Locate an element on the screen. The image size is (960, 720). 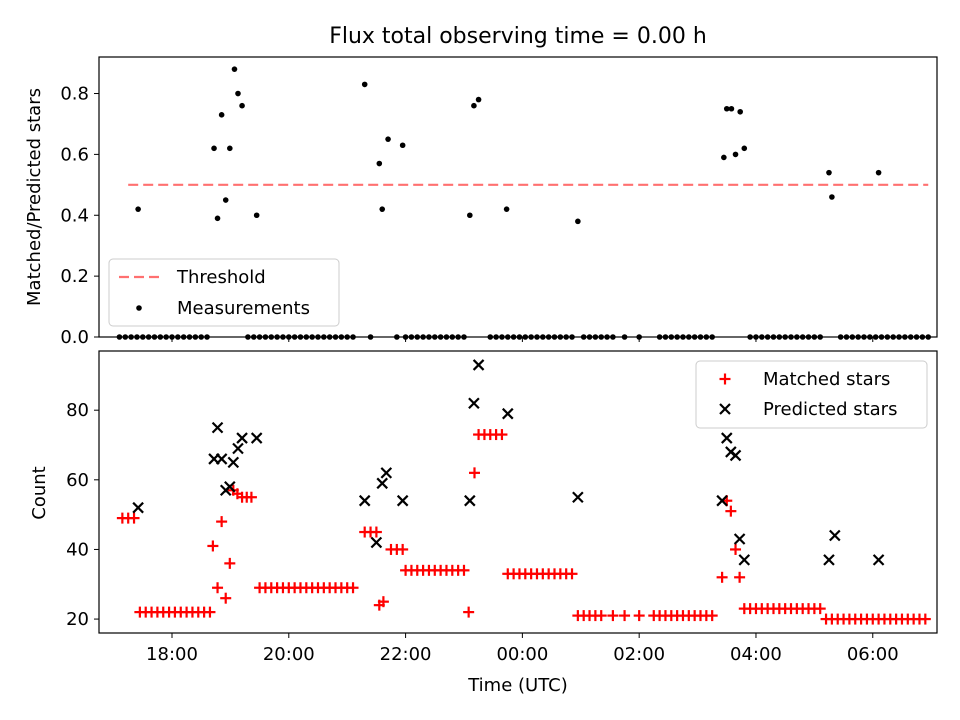
legend-predicted-swatch is located at coordinates (725, 409).